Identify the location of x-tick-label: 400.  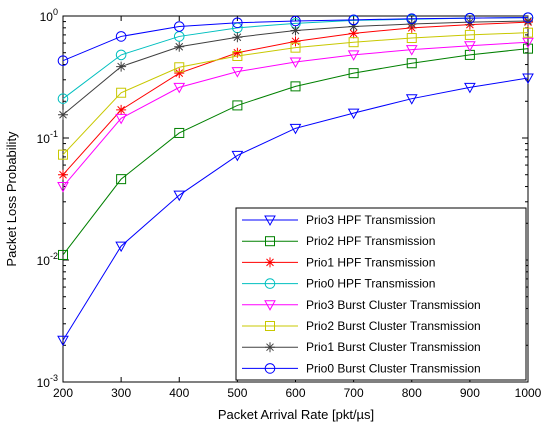
(179, 393).